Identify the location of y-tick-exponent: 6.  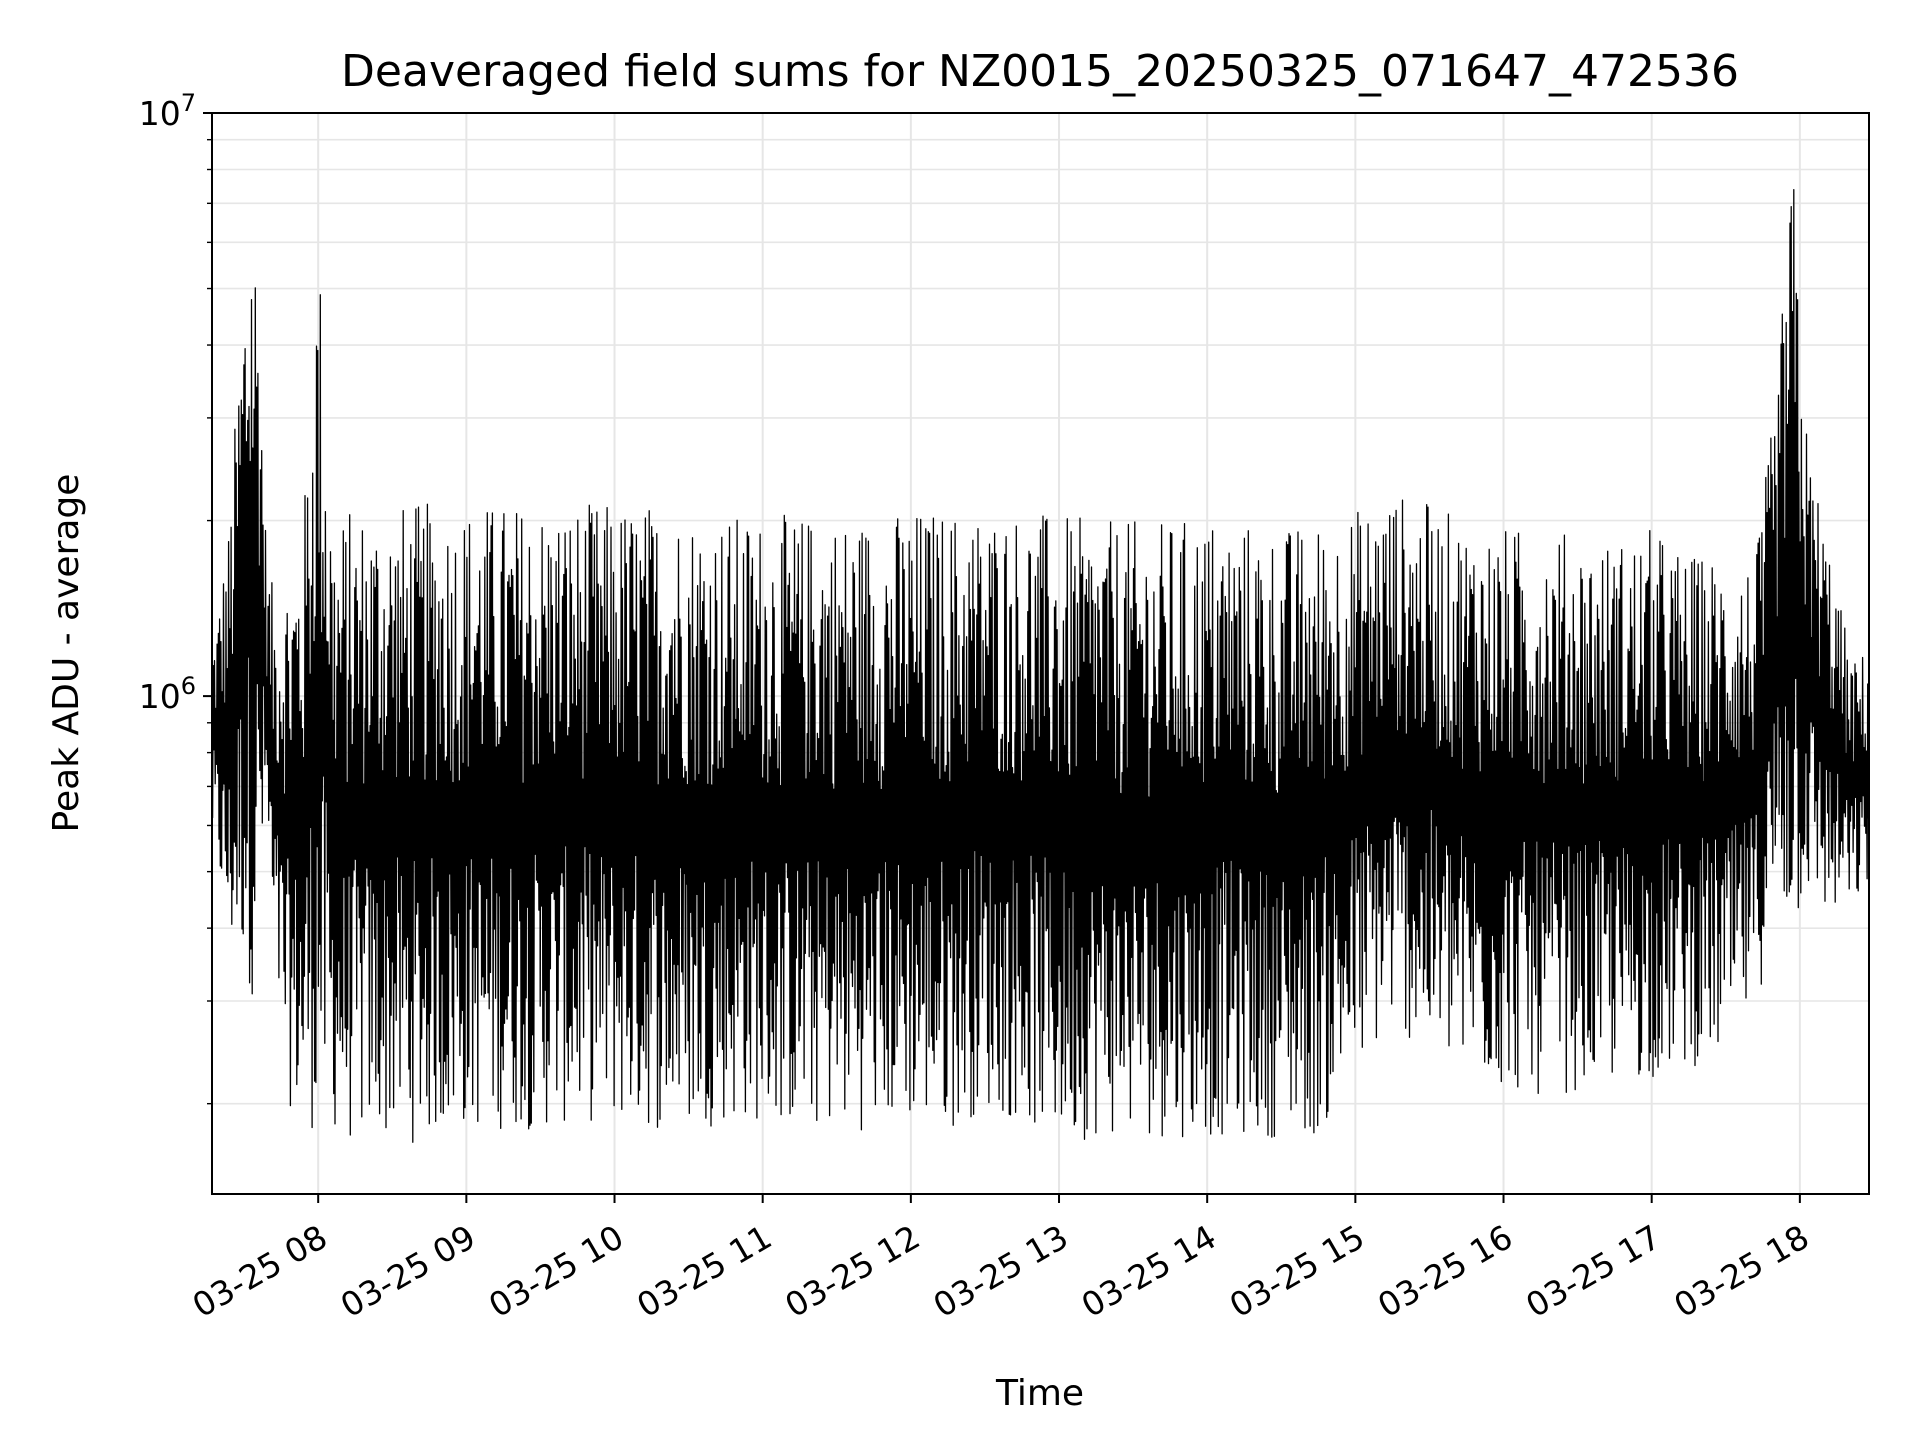
(188, 686).